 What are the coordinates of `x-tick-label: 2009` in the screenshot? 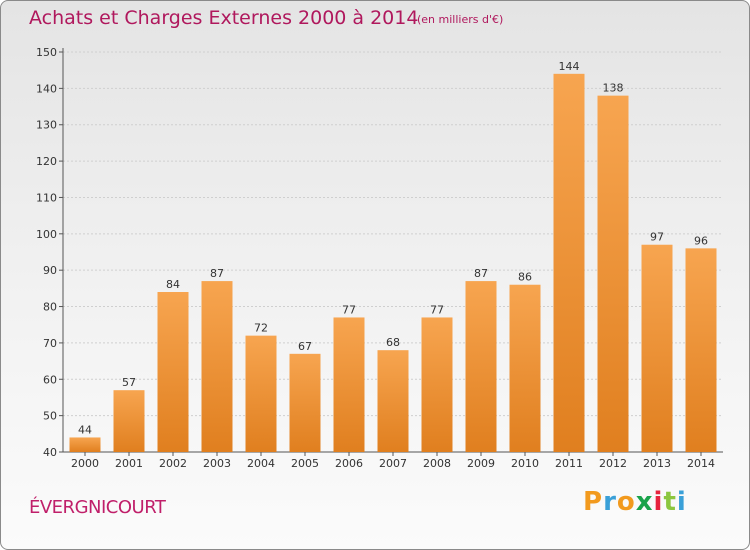 It's located at (481, 463).